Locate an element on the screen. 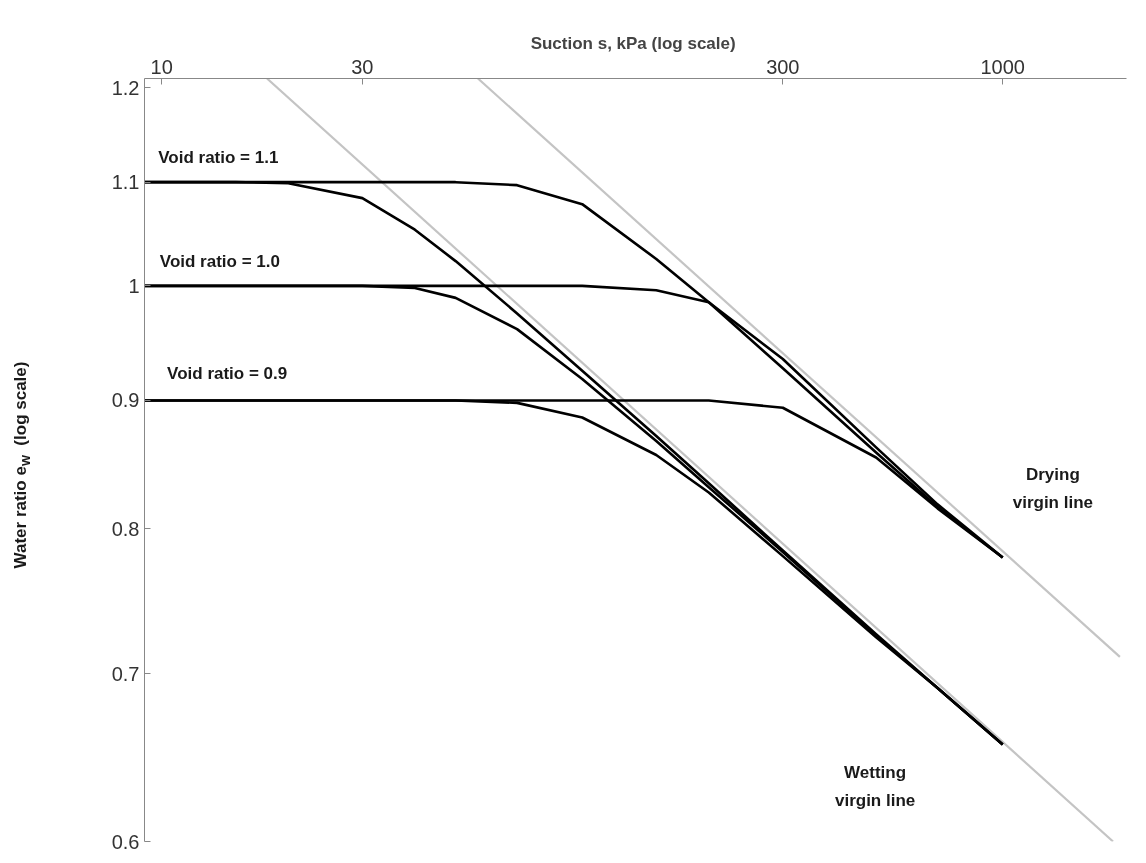  x-tick-label: 30 is located at coordinates (362, 66).